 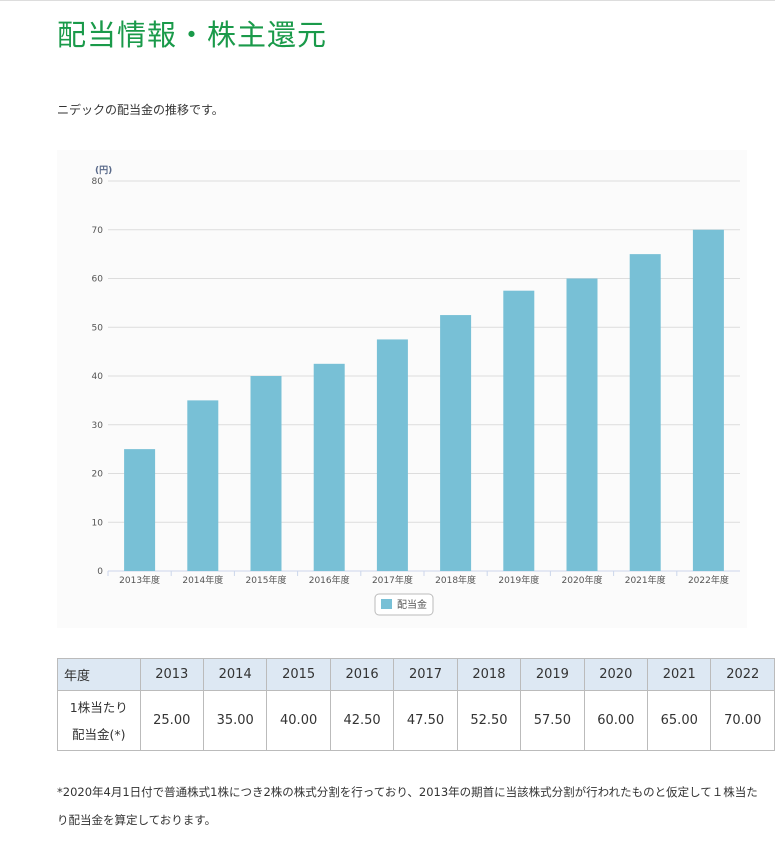 What do you see at coordinates (235, 674) in the screenshot?
I see `header-year: 2014` at bounding box center [235, 674].